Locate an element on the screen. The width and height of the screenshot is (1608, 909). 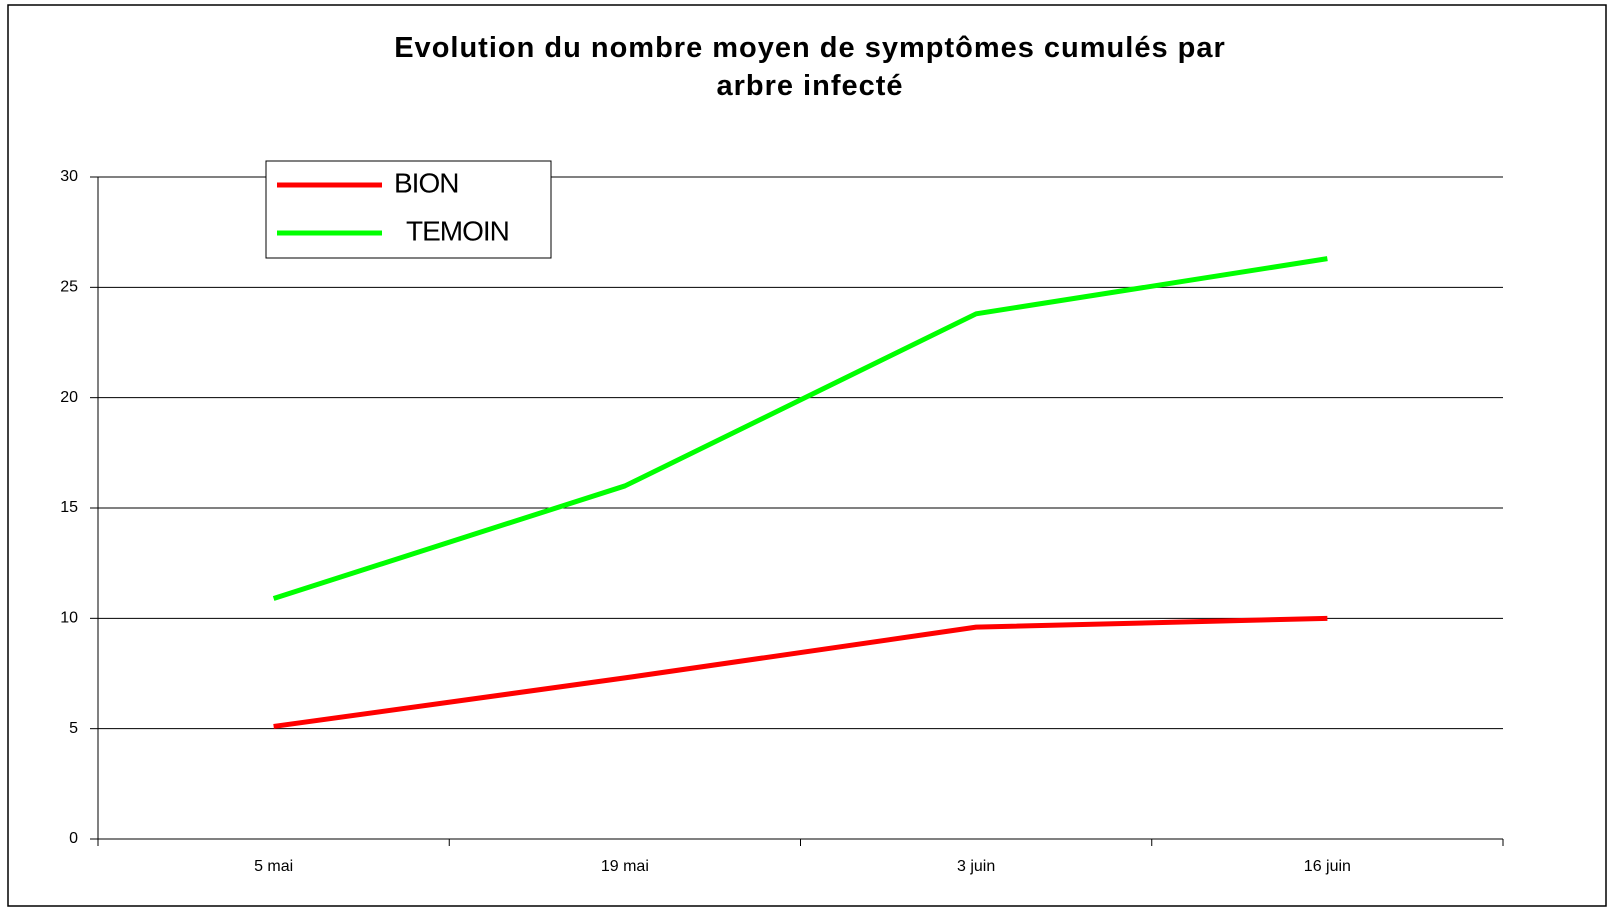
x-tick-label: 16 juin is located at coordinates (1327, 866).